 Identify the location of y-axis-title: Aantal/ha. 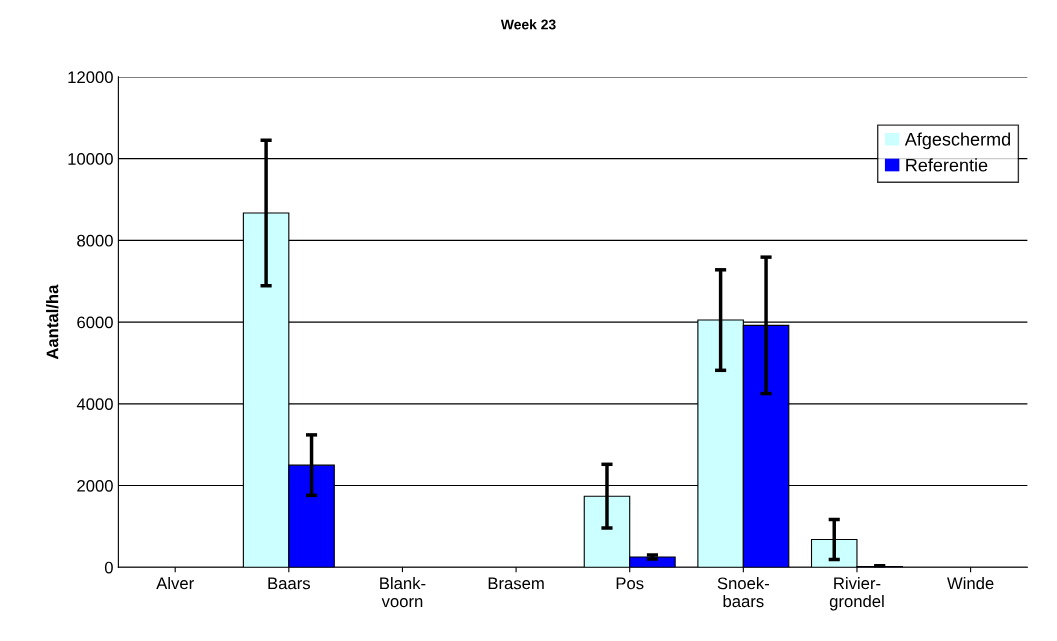
(52, 322).